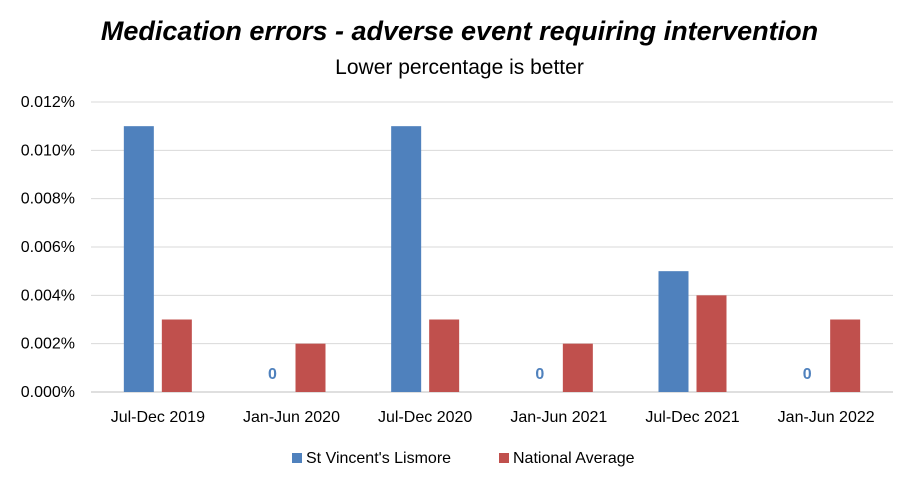 The width and height of the screenshot is (919, 488). What do you see at coordinates (48, 392) in the screenshot?
I see `y-tick-label: 0.000%` at bounding box center [48, 392].